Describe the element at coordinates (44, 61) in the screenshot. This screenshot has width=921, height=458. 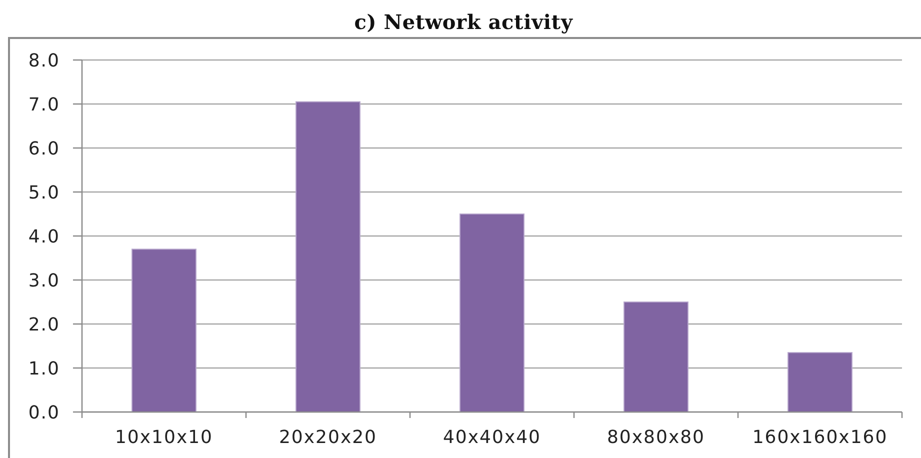
I see `y-tick-label: 8.0` at that location.